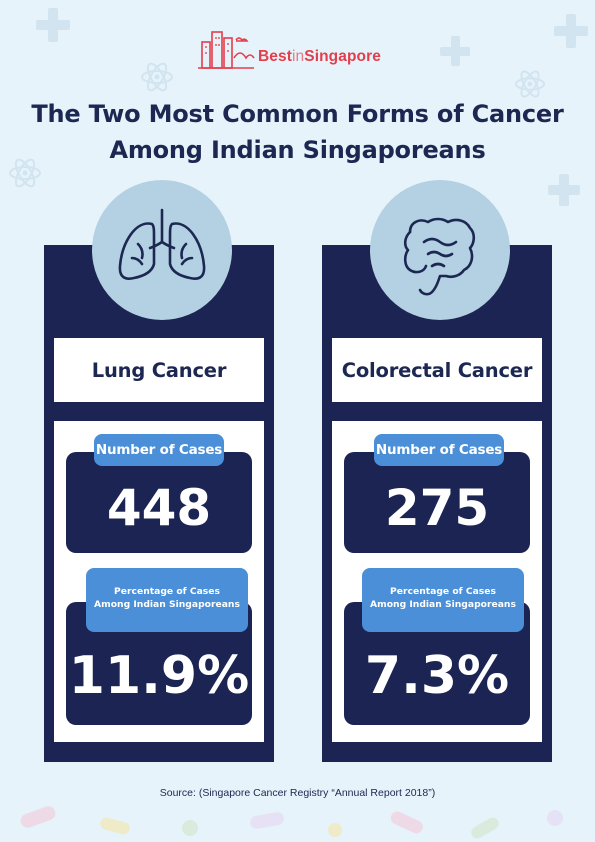  I want to click on lungs-icon, so click(162, 244).